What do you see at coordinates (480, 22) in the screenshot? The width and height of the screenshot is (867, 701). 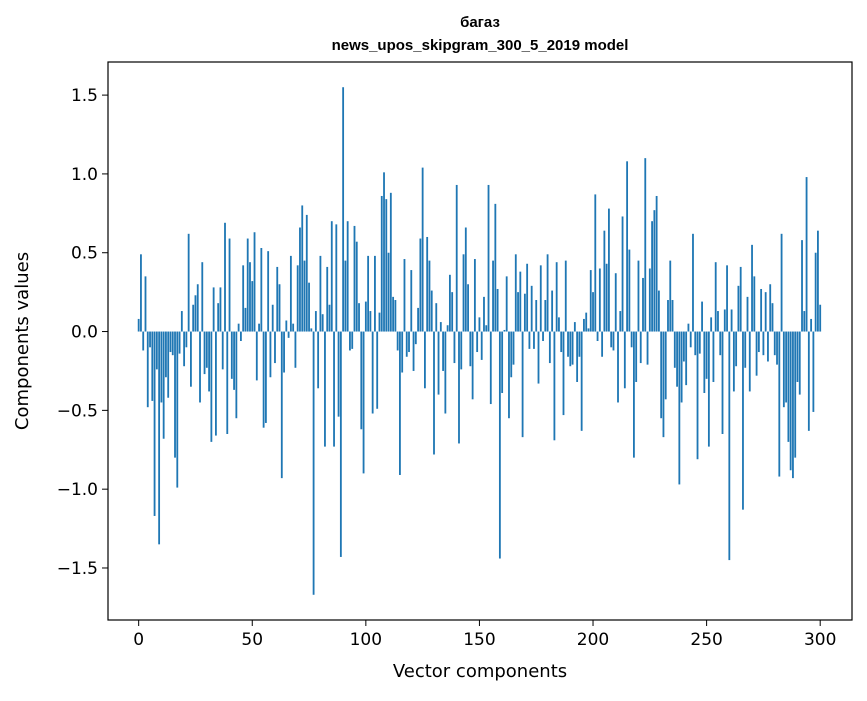 I see `chart-title-line1: багаз` at bounding box center [480, 22].